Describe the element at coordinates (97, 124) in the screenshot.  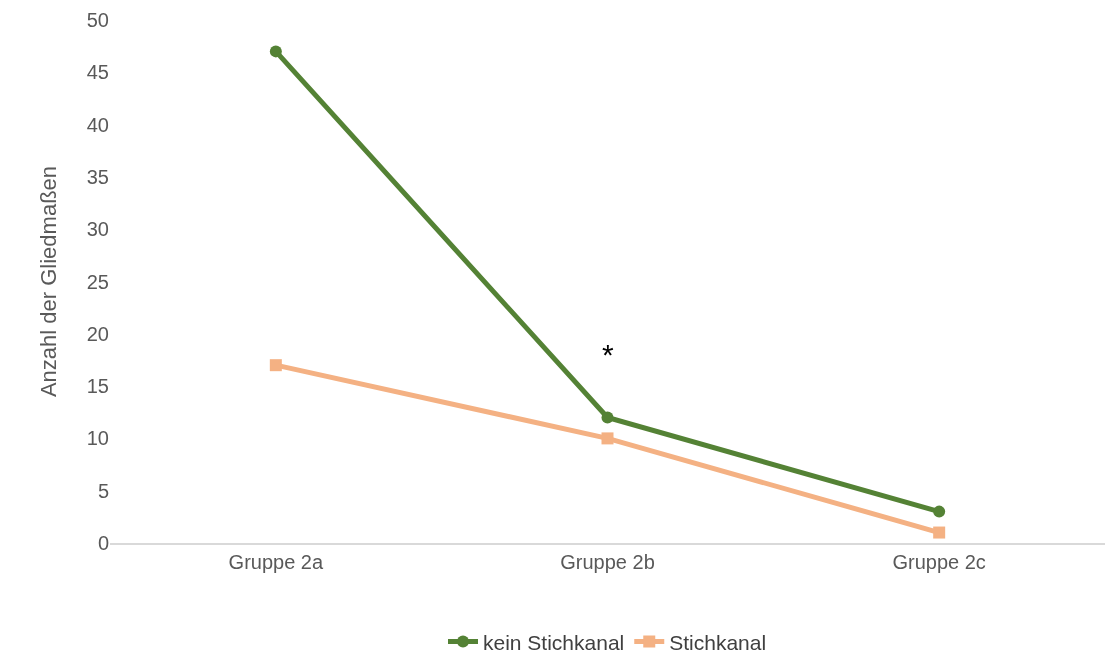
I see `y-tick-label: 40` at that location.